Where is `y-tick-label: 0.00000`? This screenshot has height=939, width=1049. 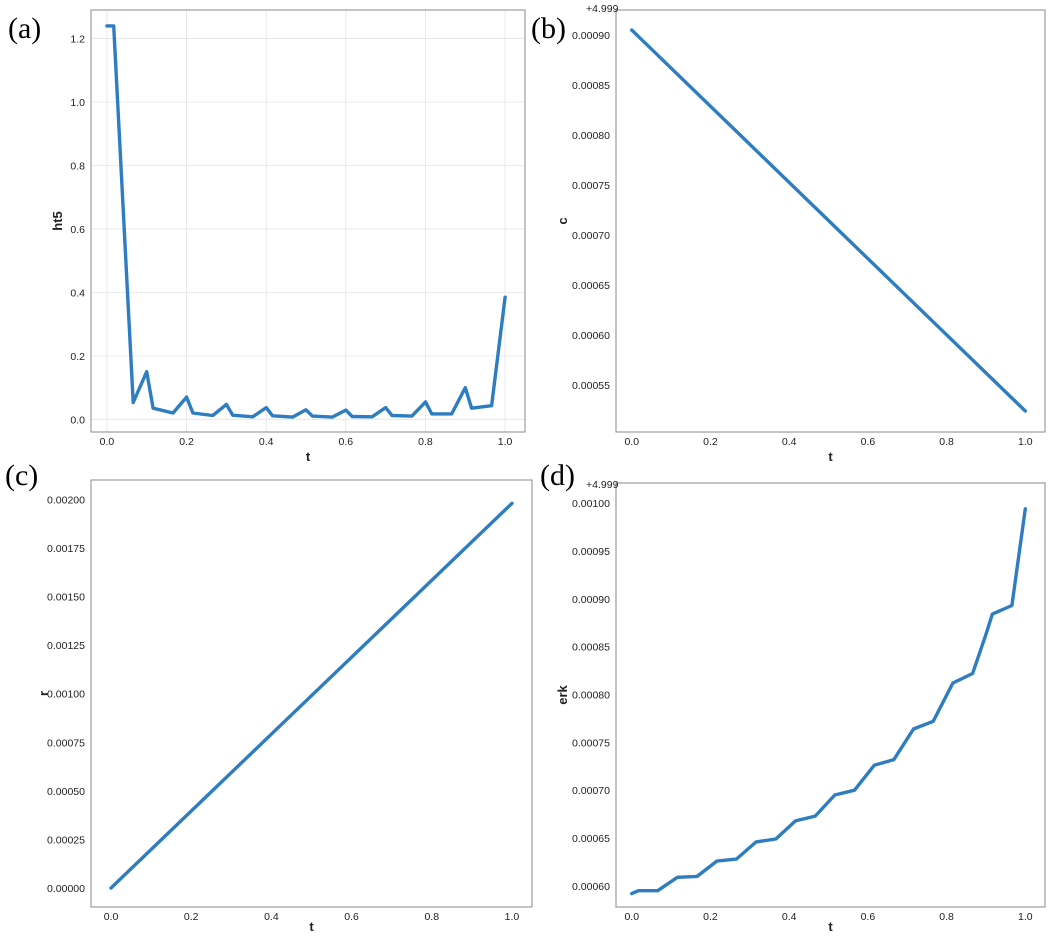 y-tick-label: 0.00000 is located at coordinates (66, 889).